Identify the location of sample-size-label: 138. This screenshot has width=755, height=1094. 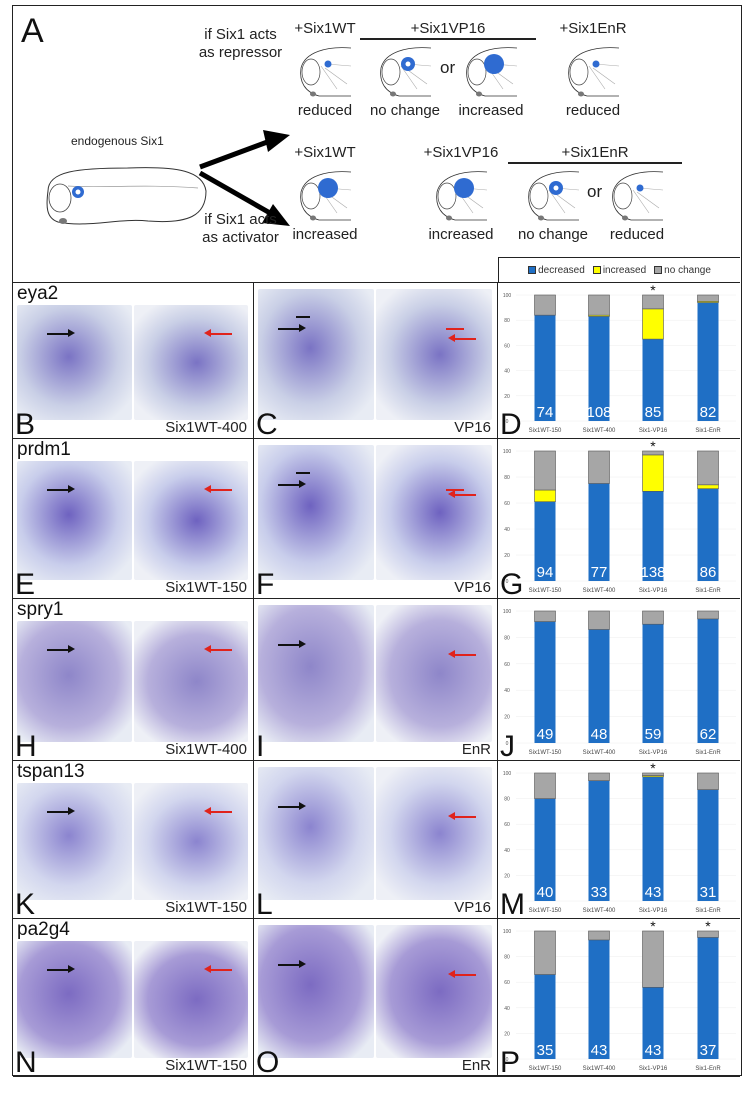
(652, 572).